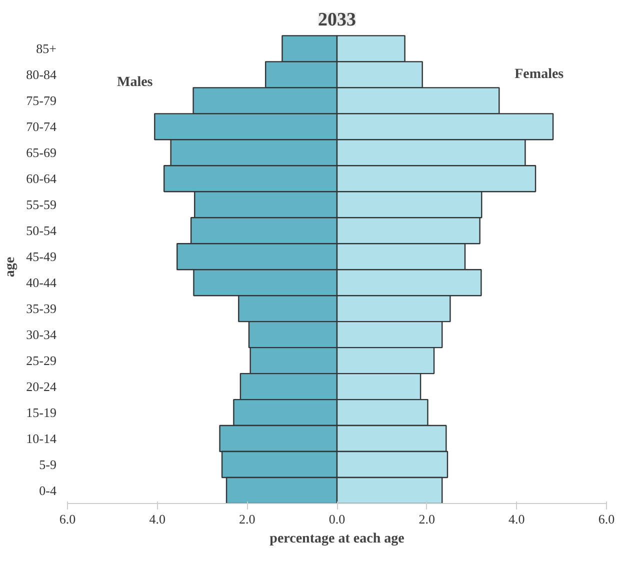  What do you see at coordinates (48, 490) in the screenshot?
I see `y-tick-label: 0-4` at bounding box center [48, 490].